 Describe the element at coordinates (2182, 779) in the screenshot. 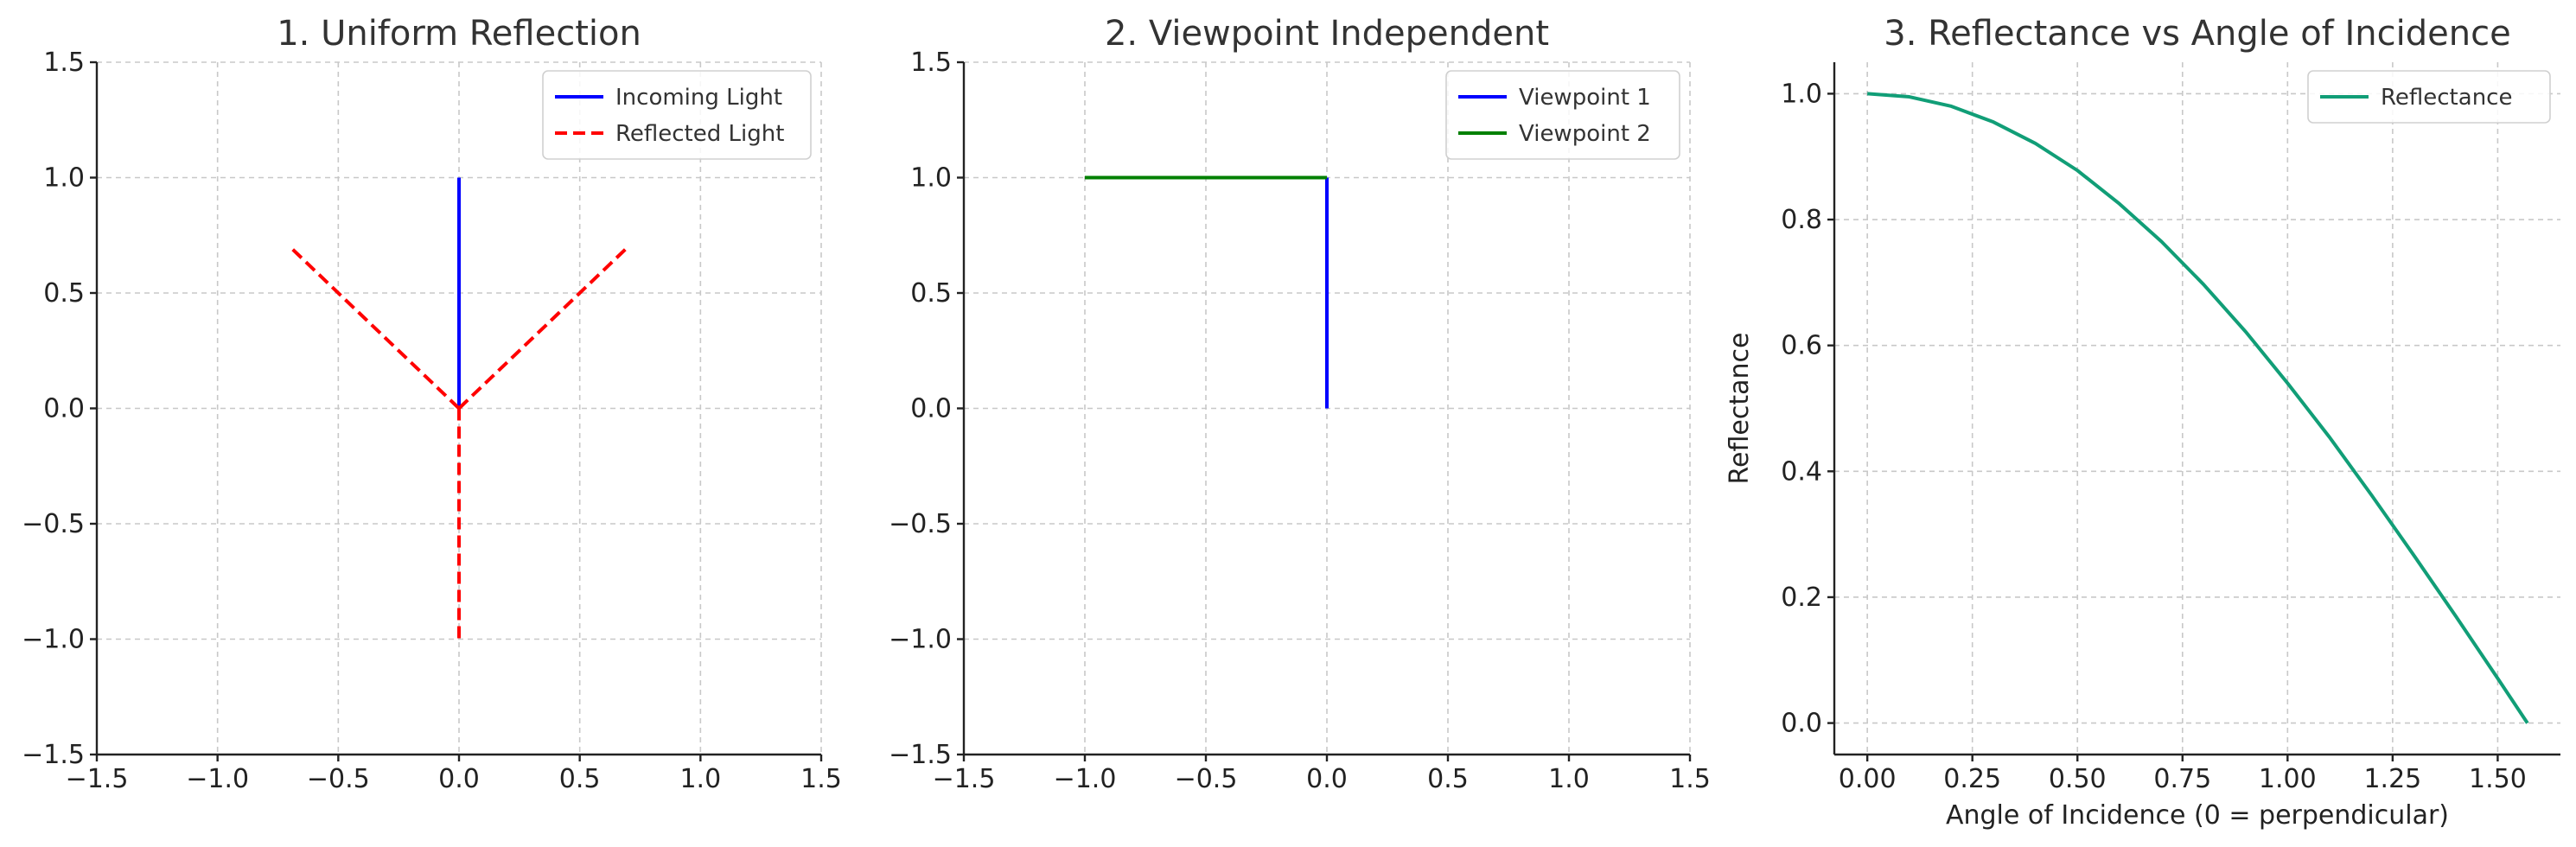

I see `x-tick-label: 0.75` at that location.